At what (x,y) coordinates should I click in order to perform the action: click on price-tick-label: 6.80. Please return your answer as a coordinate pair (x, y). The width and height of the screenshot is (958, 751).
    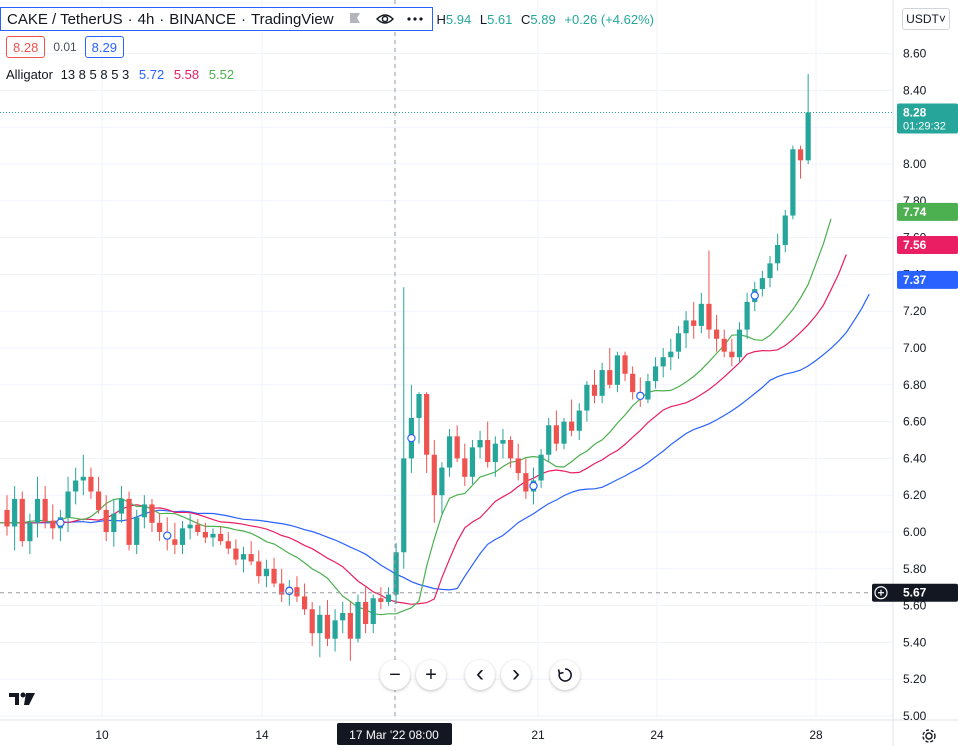
    Looking at the image, I should click on (915, 385).